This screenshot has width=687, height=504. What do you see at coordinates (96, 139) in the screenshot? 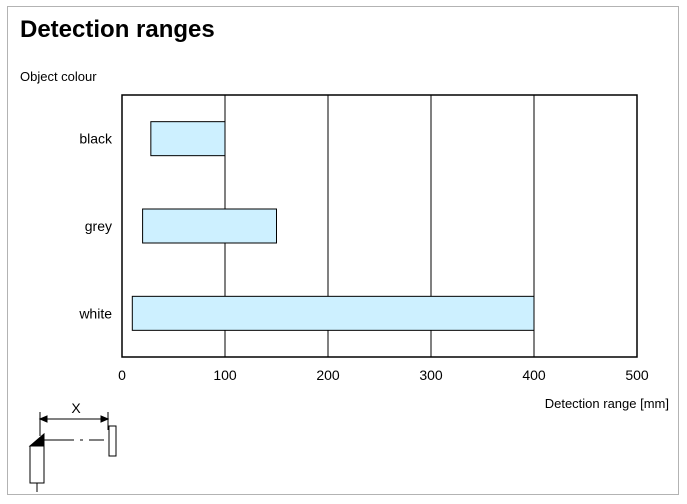
I see `category-label: black` at bounding box center [96, 139].